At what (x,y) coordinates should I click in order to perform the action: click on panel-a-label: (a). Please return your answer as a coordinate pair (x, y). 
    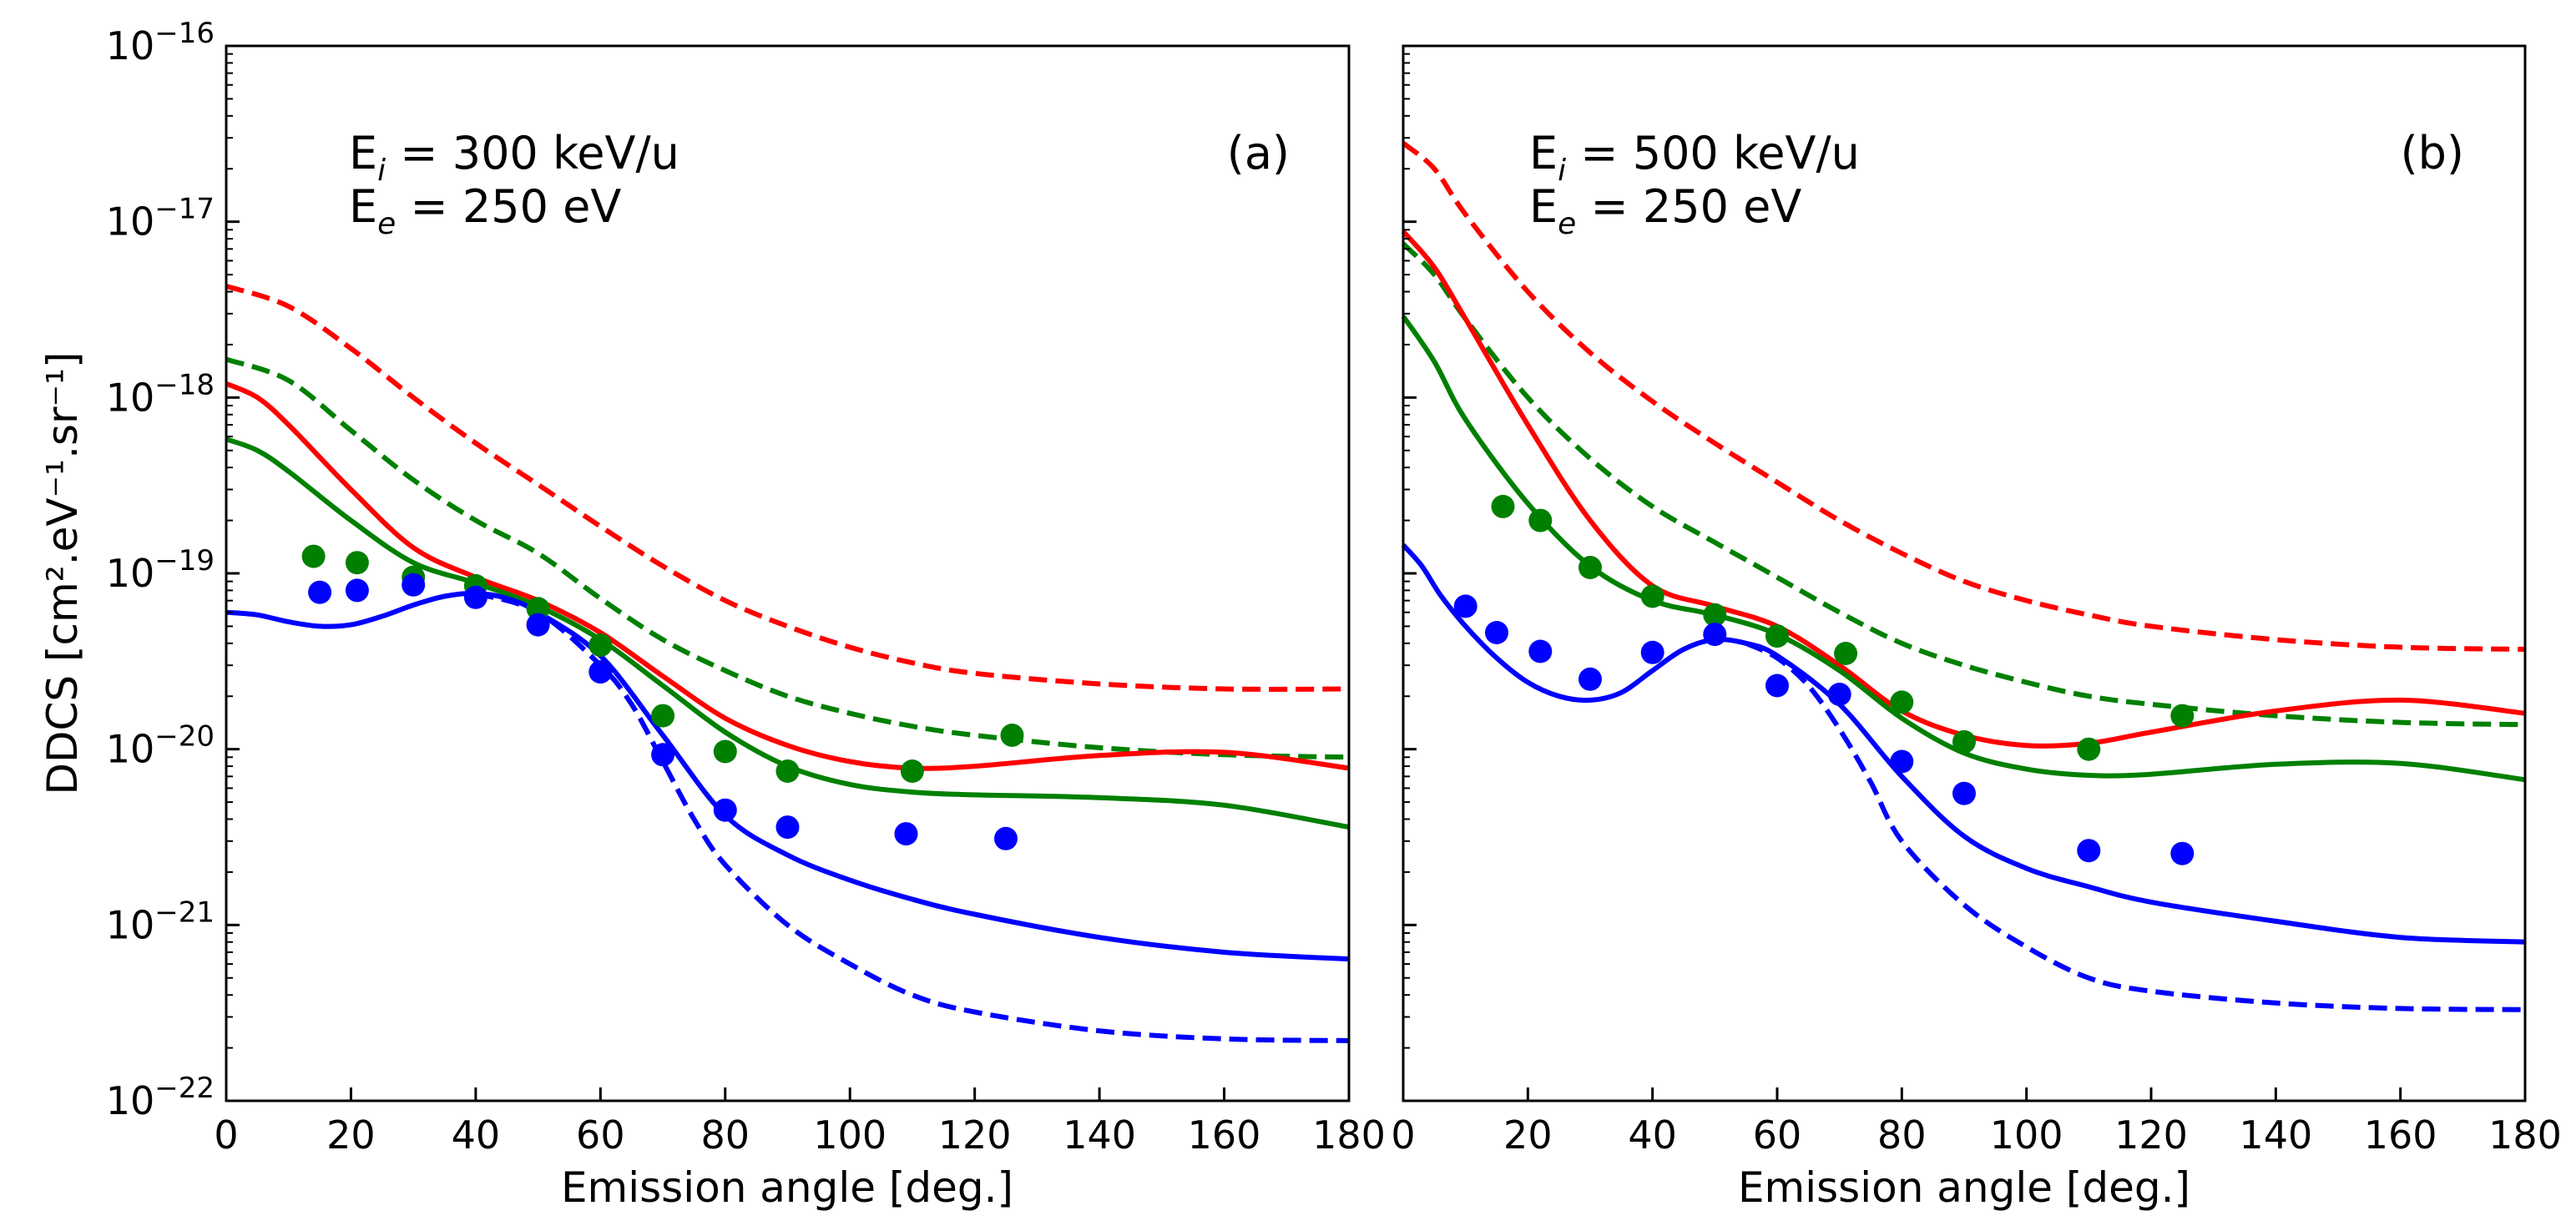
    Looking at the image, I should click on (1258, 153).